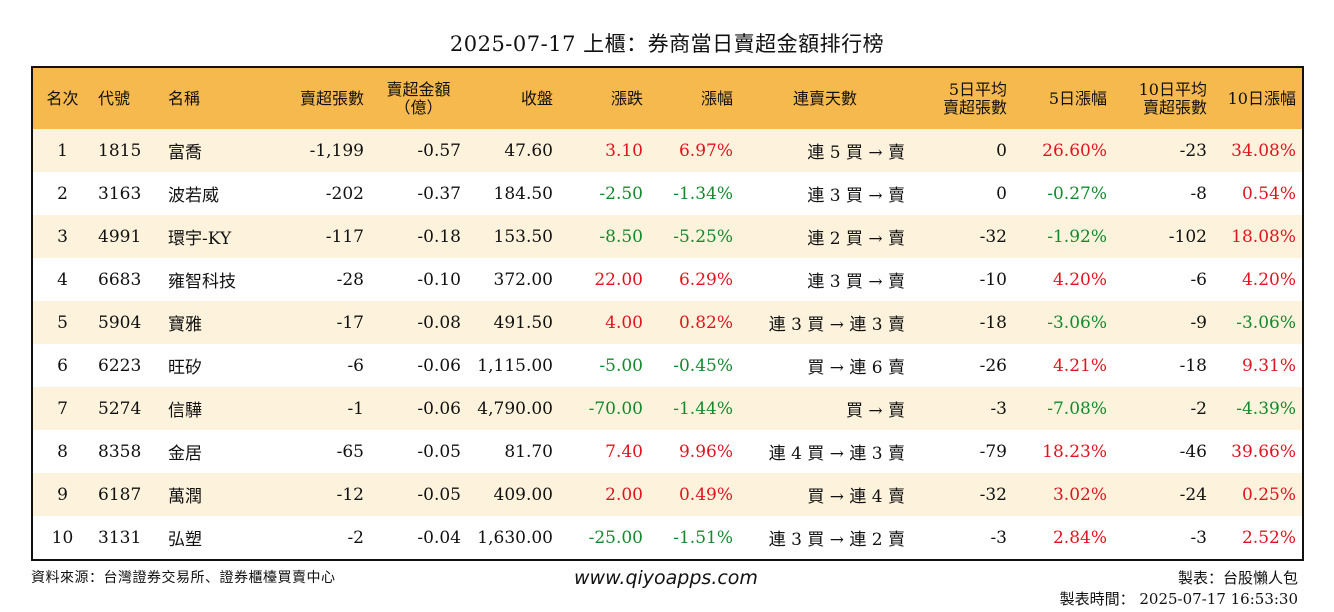 Image resolution: width=1334 pixels, height=612 pixels. Describe the element at coordinates (621, 193) in the screenshot. I see `change-cell: -2.50` at that location.